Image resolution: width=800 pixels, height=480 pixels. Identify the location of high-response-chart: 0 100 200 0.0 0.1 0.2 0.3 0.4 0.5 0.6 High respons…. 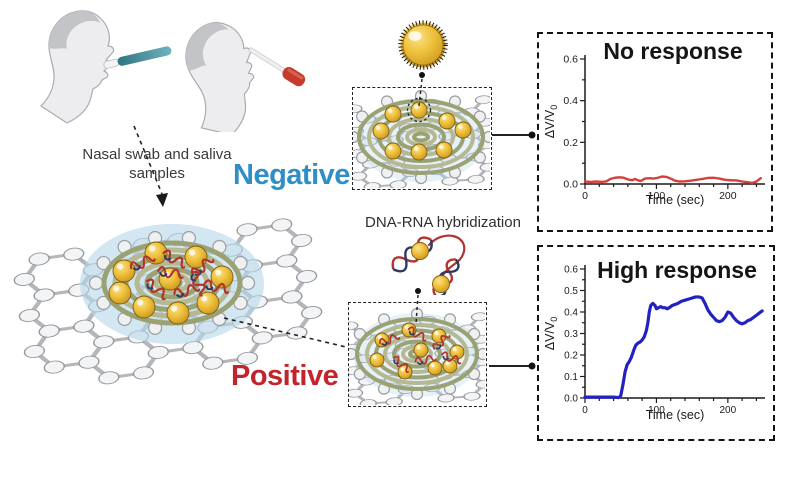
(654, 339).